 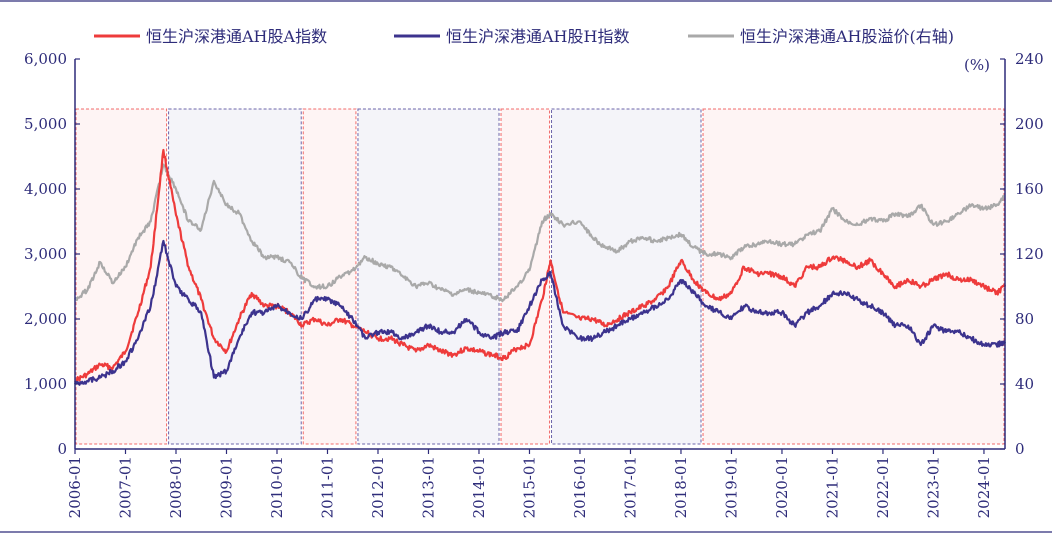 I want to click on right-tick-label: 240, so click(x=1029, y=59).